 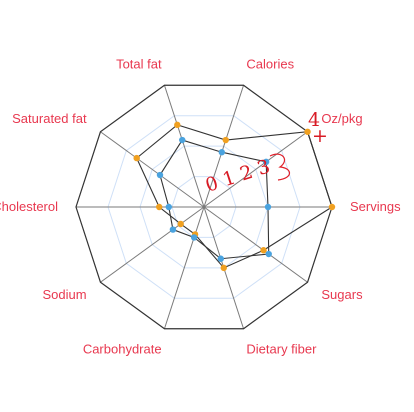 What do you see at coordinates (49, 118) in the screenshot?
I see `axis-label-saturated-fat: Saturated fat` at bounding box center [49, 118].